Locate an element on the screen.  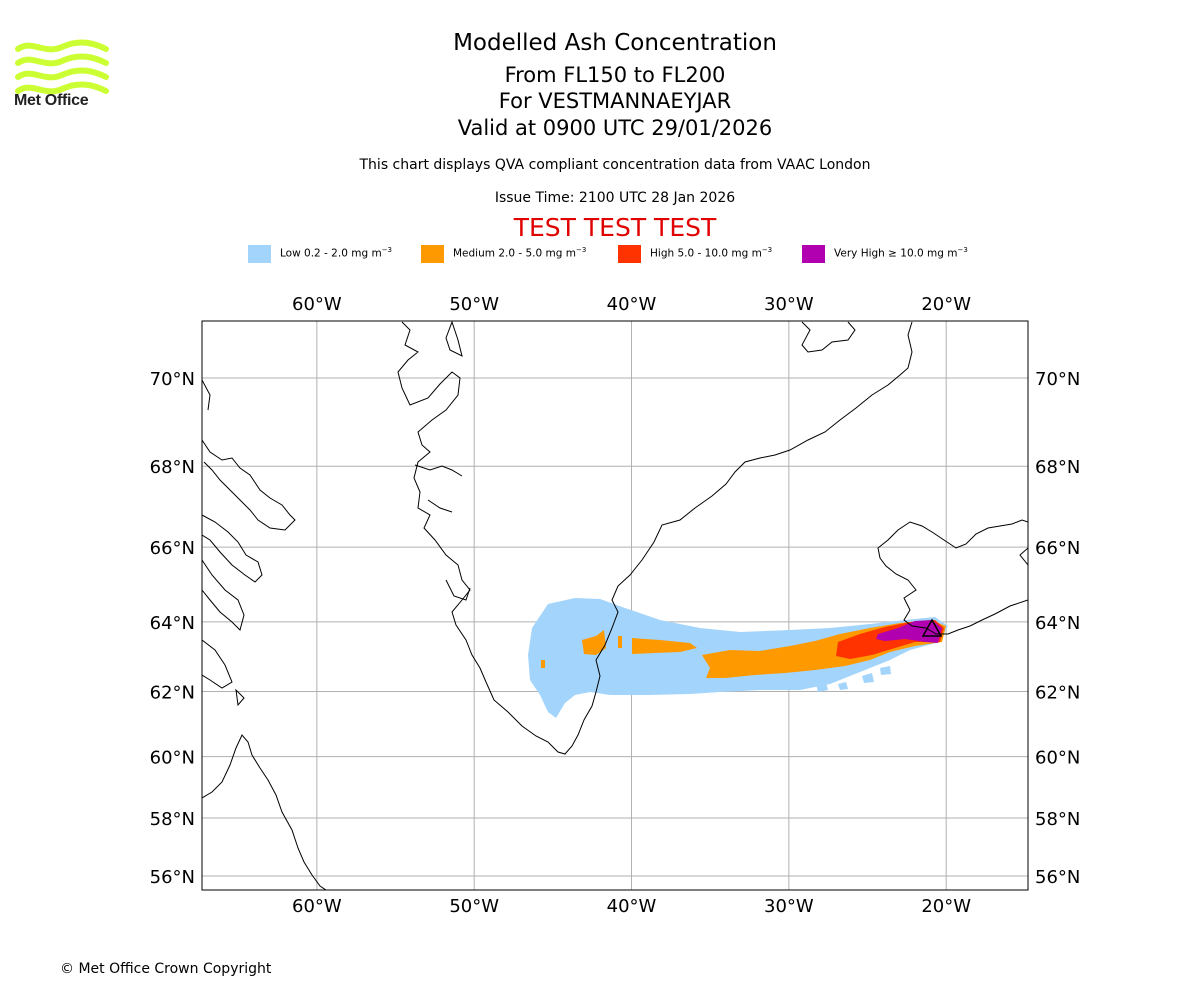
chart-title: Modelled Ash Concentration is located at coordinates (615, 43).